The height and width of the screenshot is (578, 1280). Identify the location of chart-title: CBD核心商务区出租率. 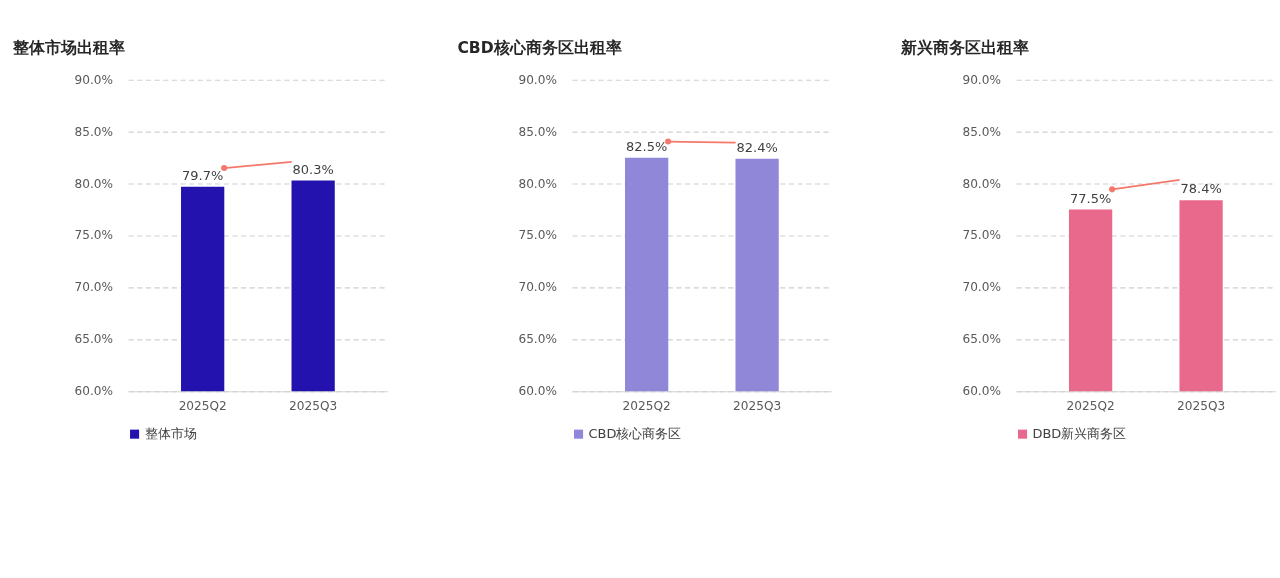
(539, 47).